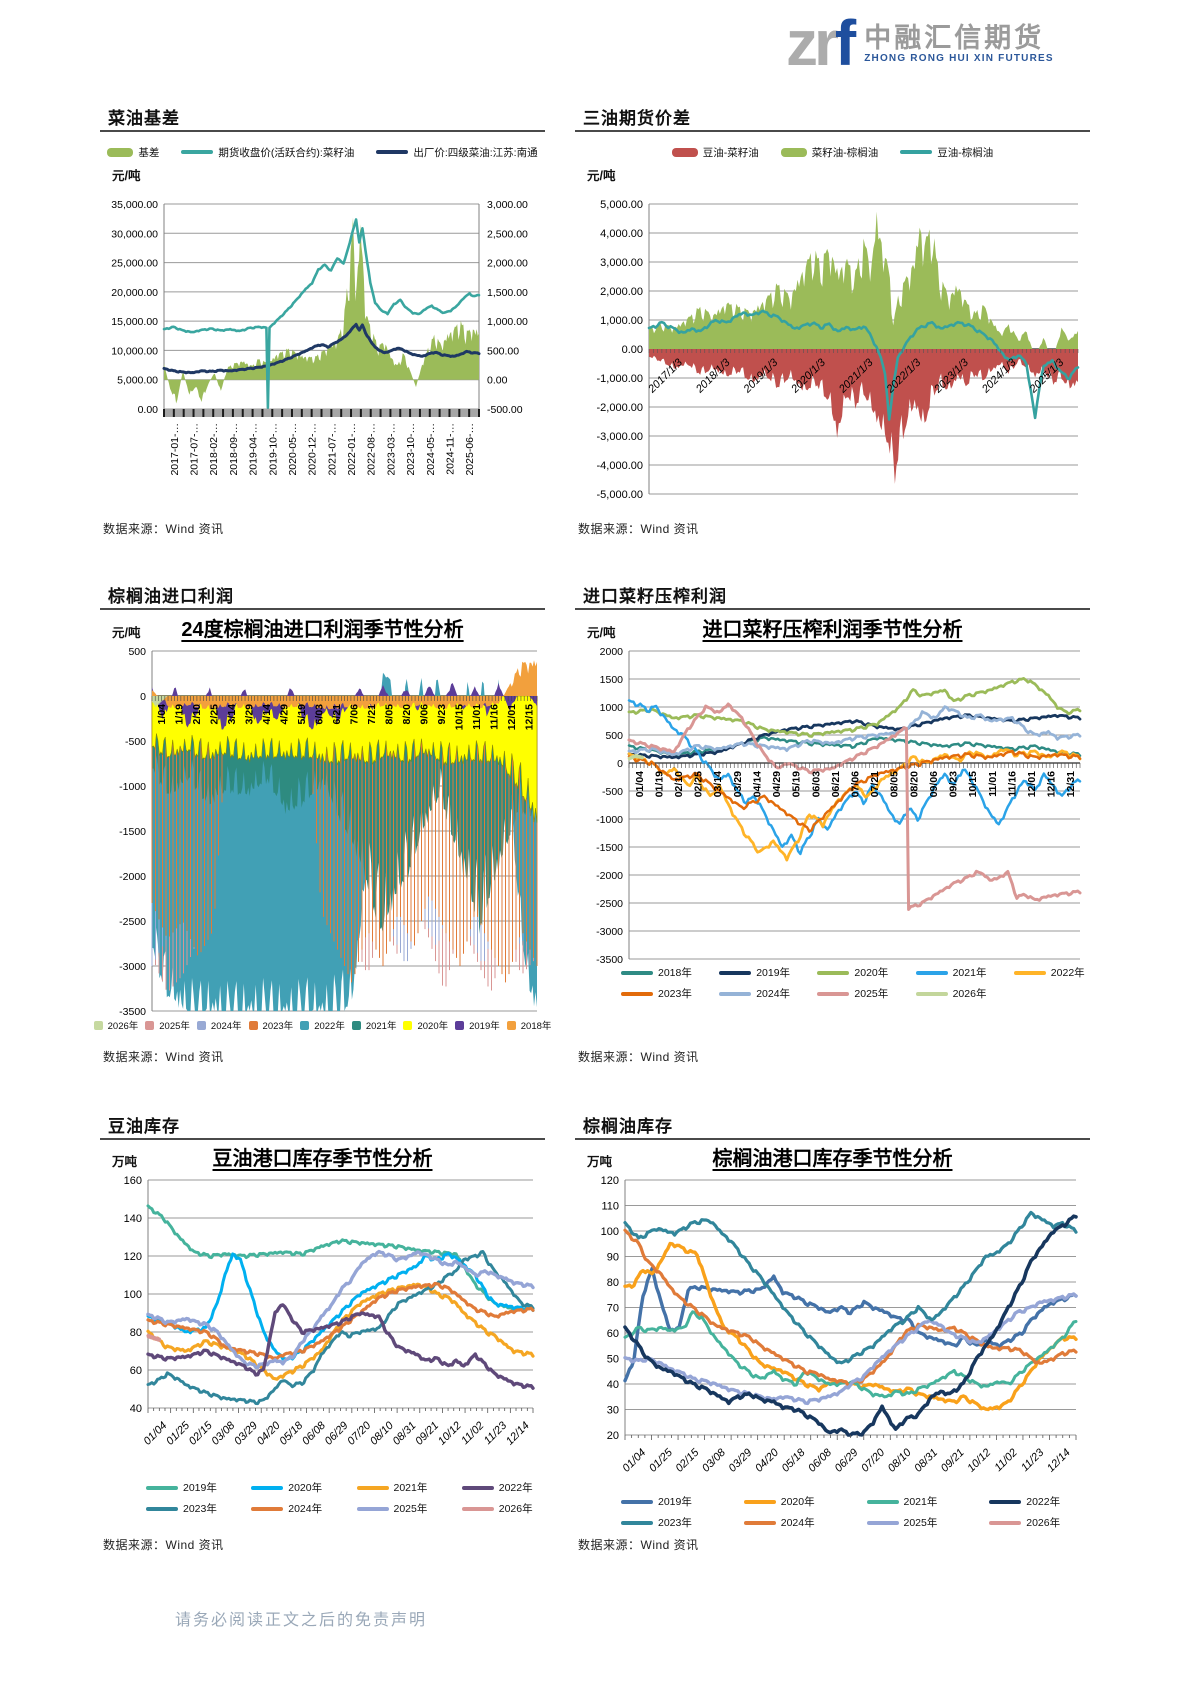  I want to click on y-axis-label: 1000, so click(612, 708).